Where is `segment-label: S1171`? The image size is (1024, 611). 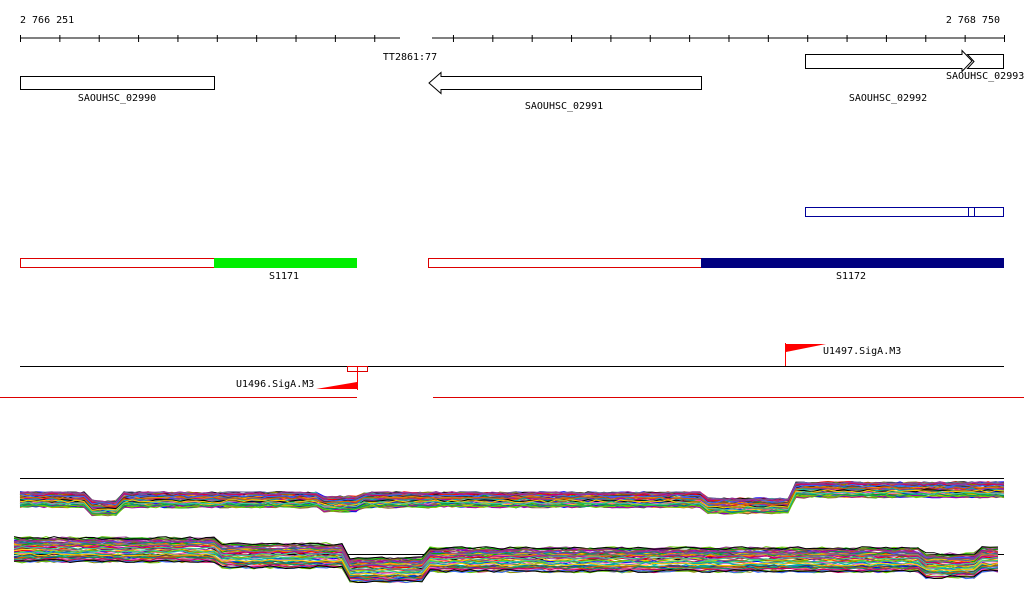 segment-label: S1171 is located at coordinates (284, 276).